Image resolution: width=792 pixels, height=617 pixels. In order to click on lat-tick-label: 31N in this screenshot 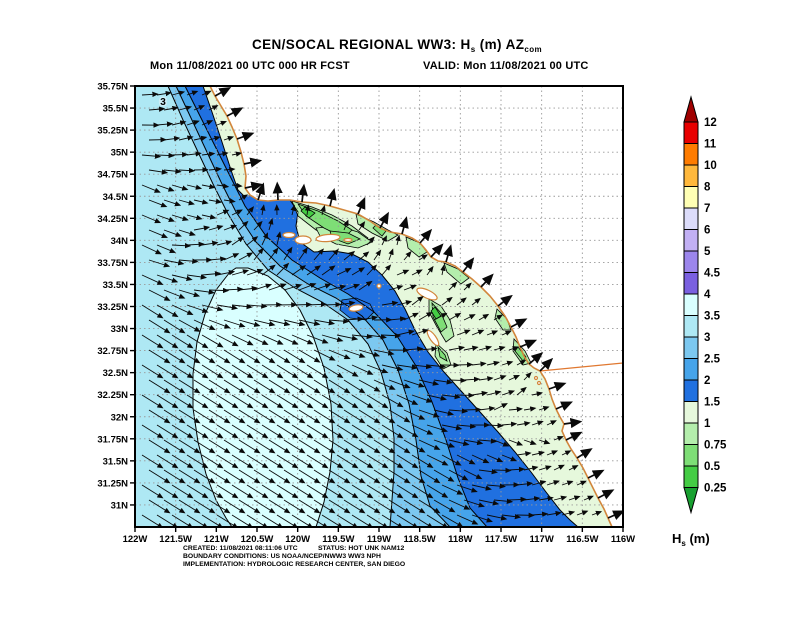, I will do `click(120, 505)`.